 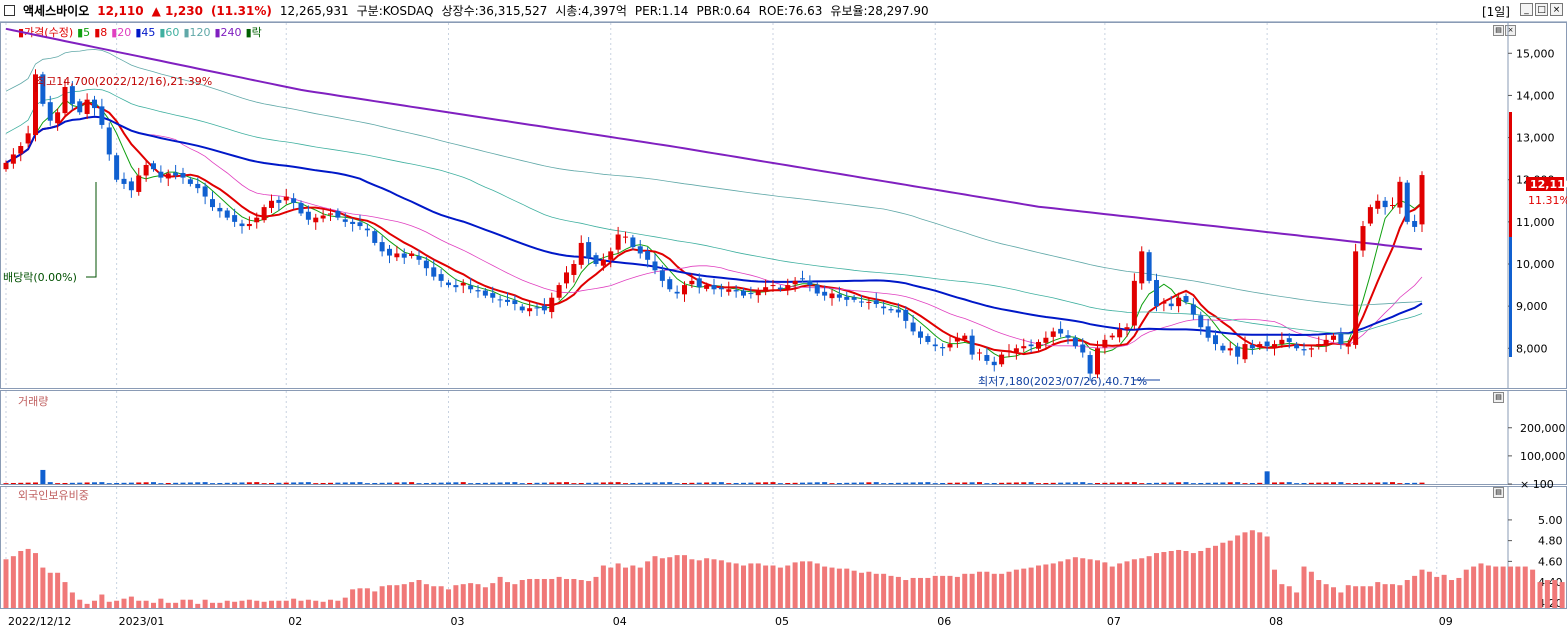 I want to click on volume-panel-menu-icon: ▤, so click(x=1498, y=397).